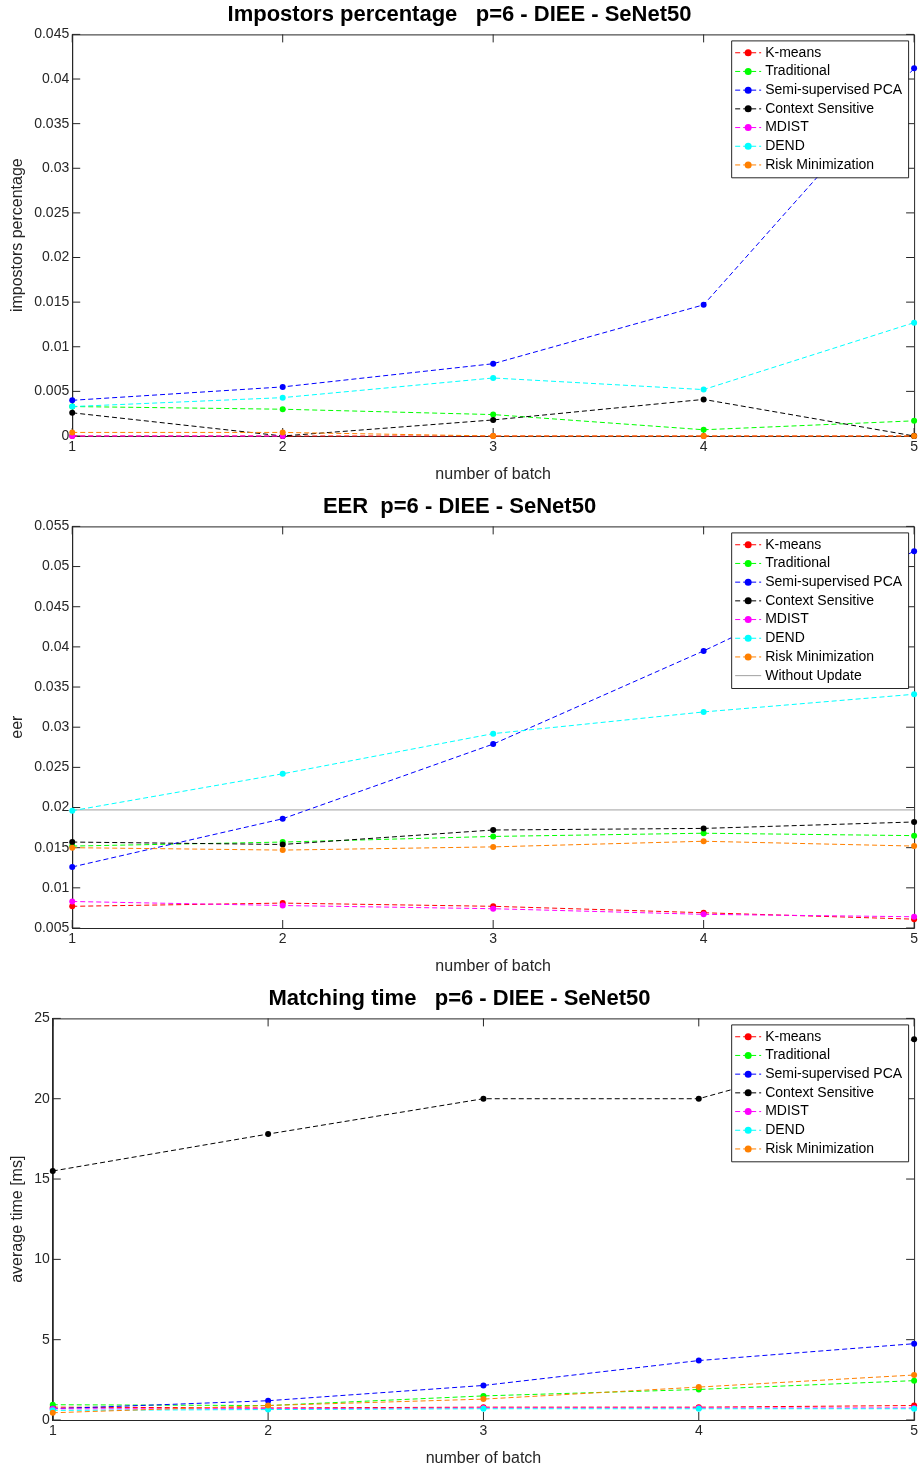  What do you see at coordinates (42, 1258) in the screenshot?
I see `y-tick-label: 10` at bounding box center [42, 1258].